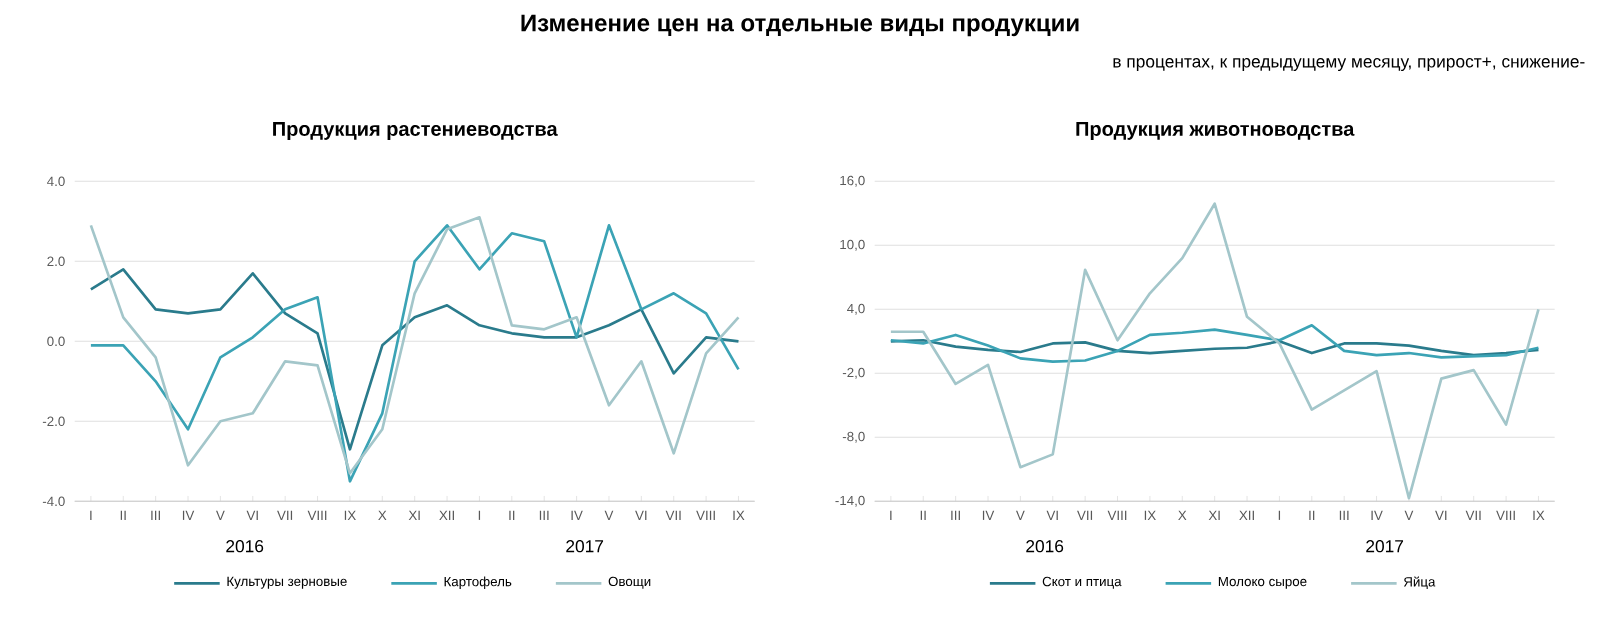 This screenshot has width=1600, height=640. I want to click on chart-title: Продукция животноводства, so click(1215, 130).